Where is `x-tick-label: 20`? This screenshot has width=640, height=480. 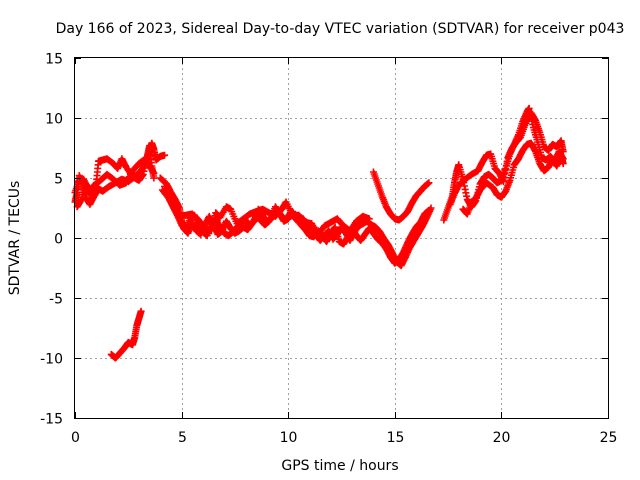 x-tick-label: 20 is located at coordinates (502, 438).